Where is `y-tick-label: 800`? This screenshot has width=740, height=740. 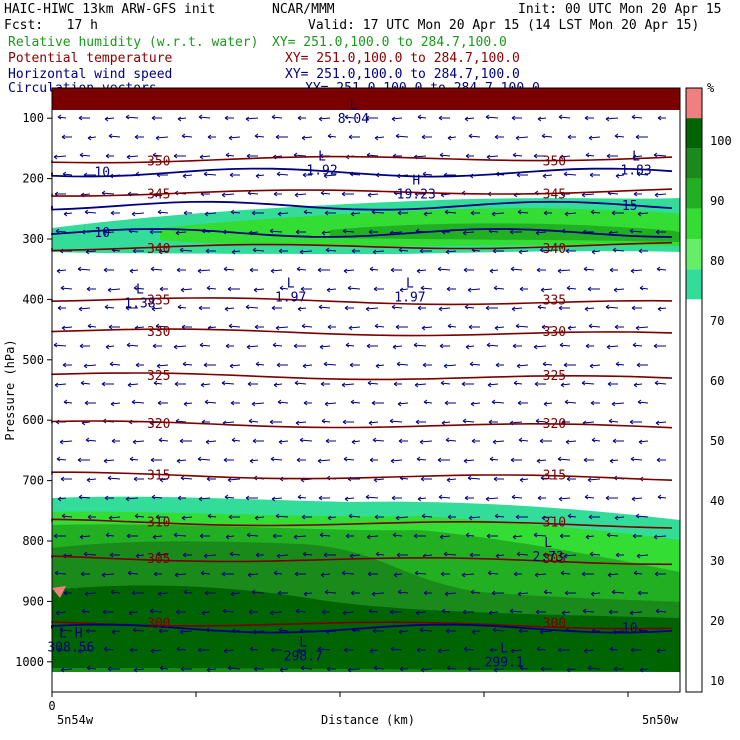
y-tick-label: 800 is located at coordinates (33, 541).